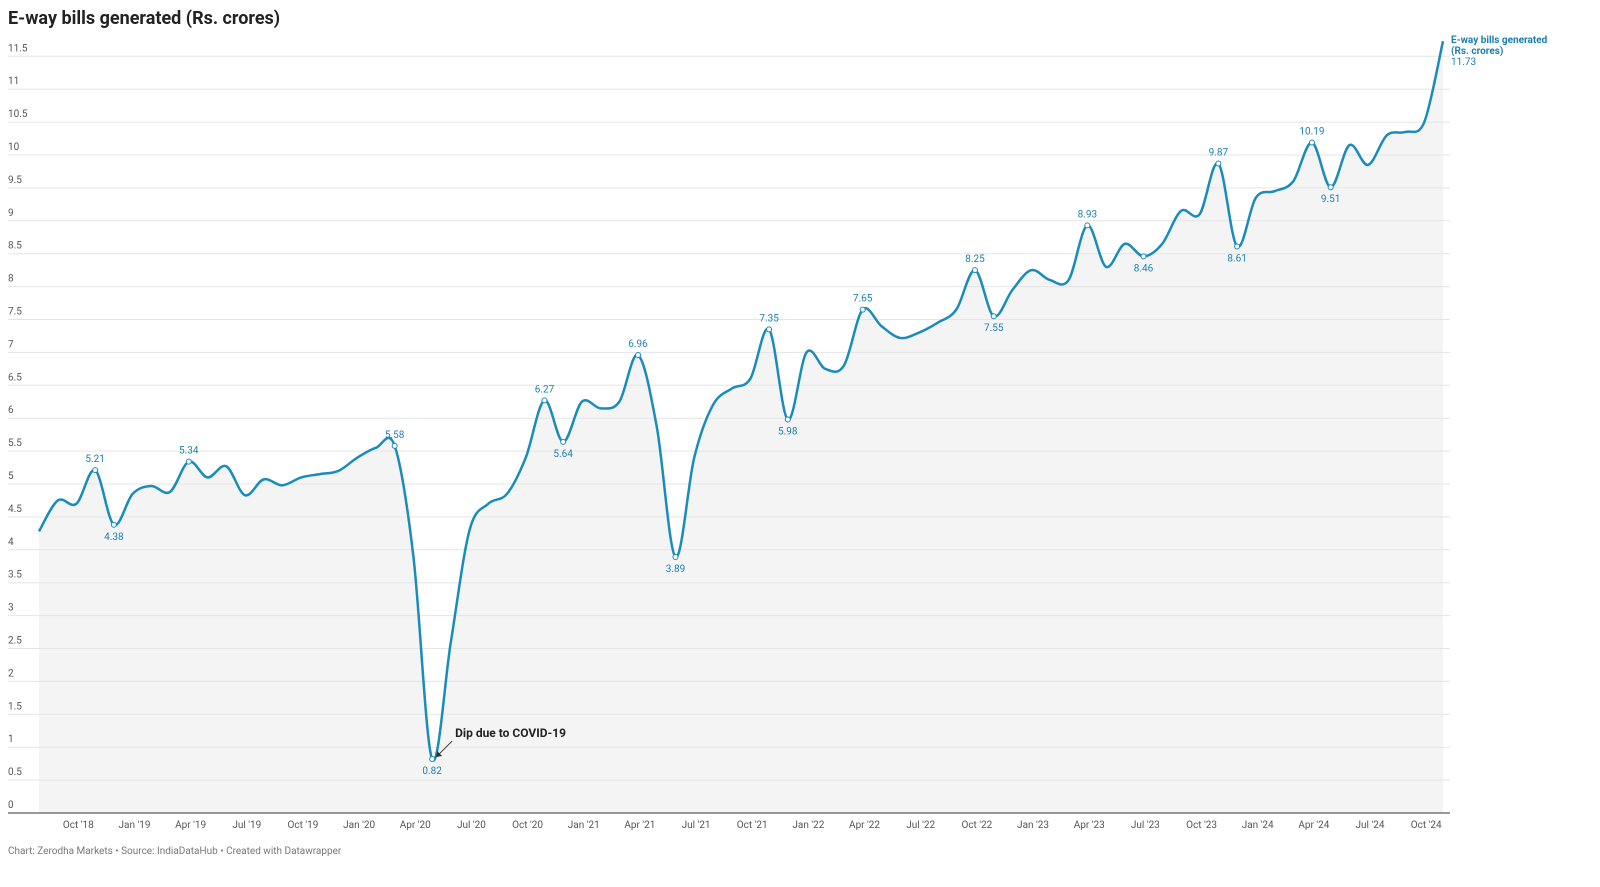 The height and width of the screenshot is (887, 1600). I want to click on value-label: 7.65, so click(863, 299).